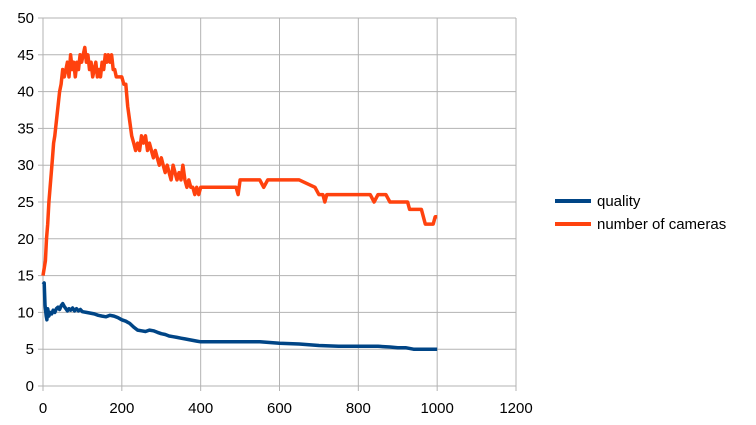 The height and width of the screenshot is (425, 756). Describe the element at coordinates (25, 92) in the screenshot. I see `y-tick-label: 40` at that location.